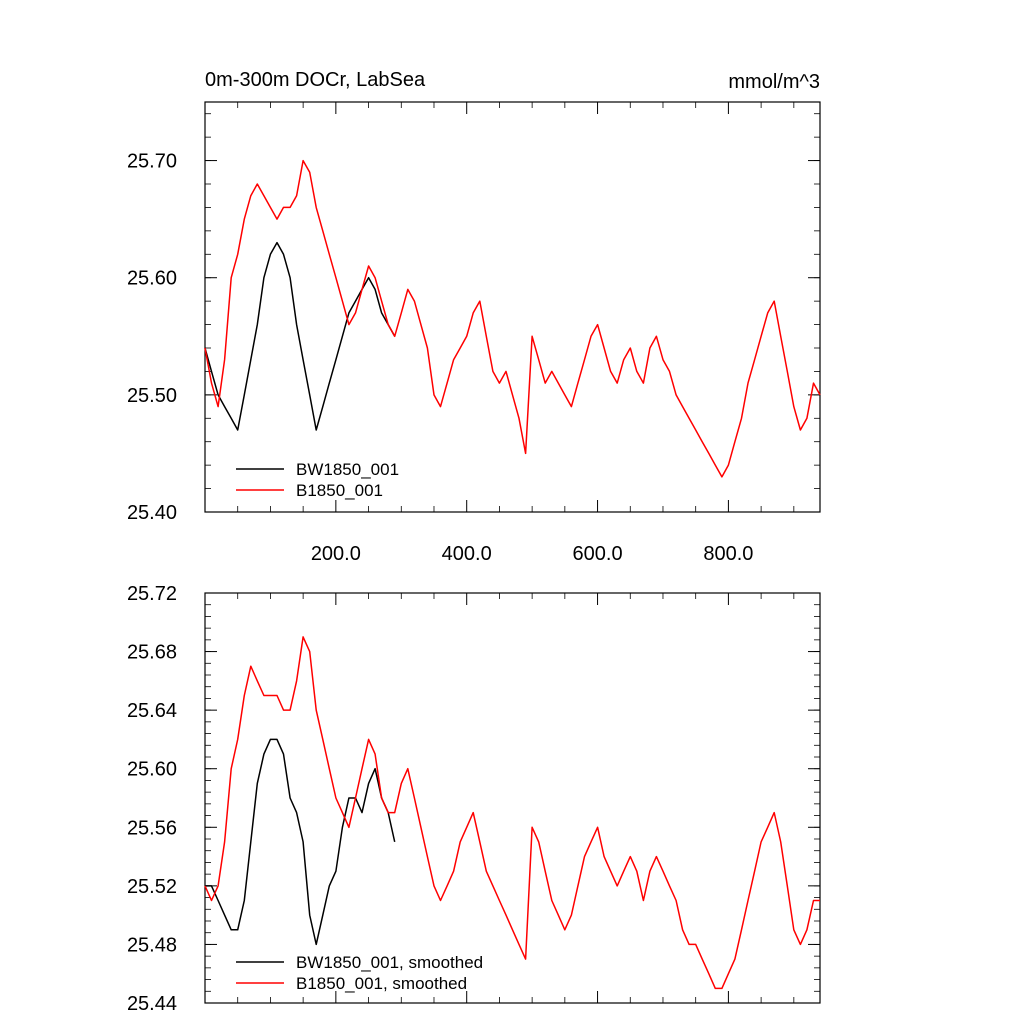  I want to click on bottom-ytick-label: 25.44, so click(152, 1004).